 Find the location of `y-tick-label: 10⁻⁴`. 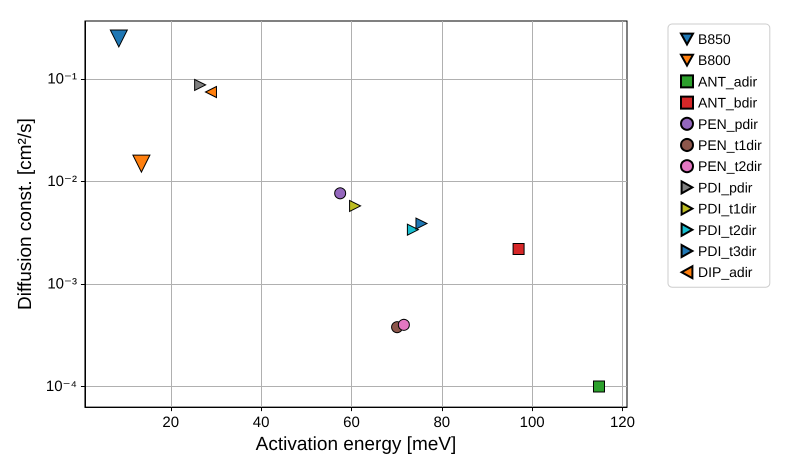

y-tick-label: 10⁻⁴ is located at coordinates (61, 387).